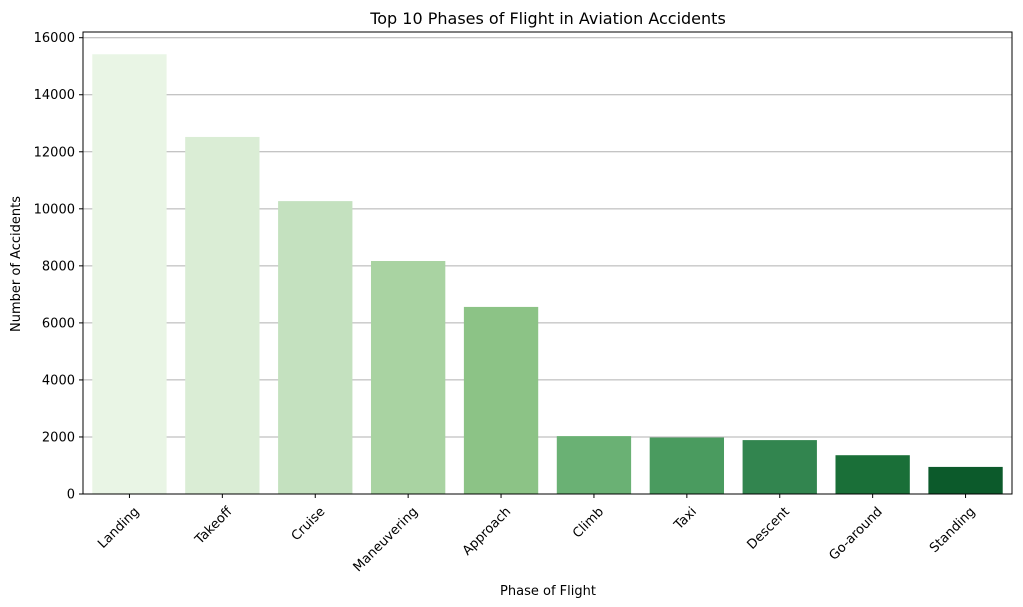 This screenshot has height=607, width=1023. Describe the element at coordinates (54, 95) in the screenshot. I see `y-tick-label: 14000` at that location.